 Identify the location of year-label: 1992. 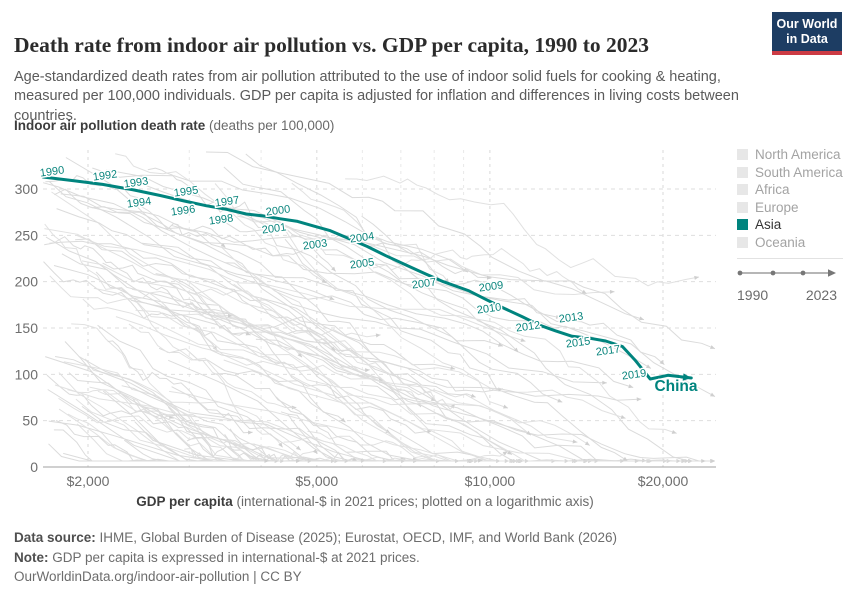
(105, 175).